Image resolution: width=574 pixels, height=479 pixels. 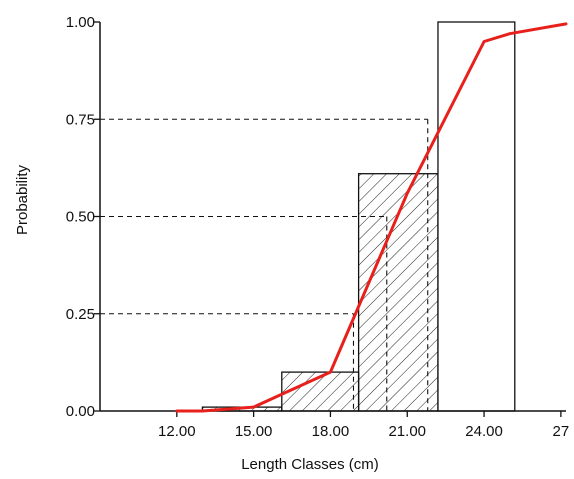 What do you see at coordinates (331, 431) in the screenshot?
I see `x-tick-label-3: 18.00` at bounding box center [331, 431].